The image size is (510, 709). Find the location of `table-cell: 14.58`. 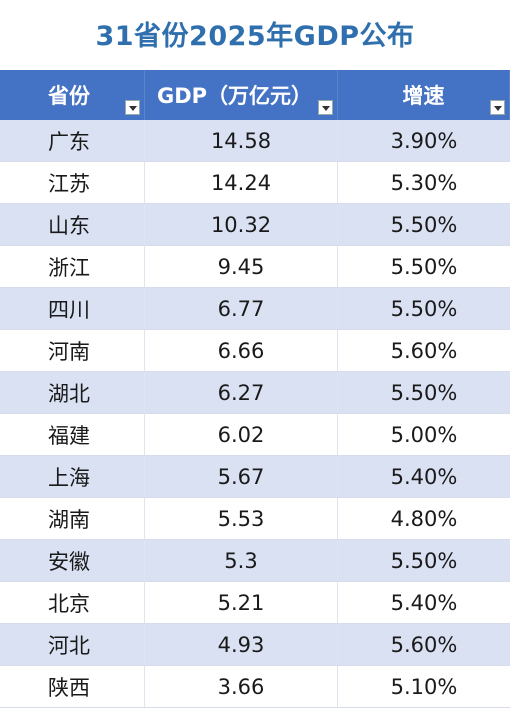

table-cell: 14.58 is located at coordinates (241, 140).